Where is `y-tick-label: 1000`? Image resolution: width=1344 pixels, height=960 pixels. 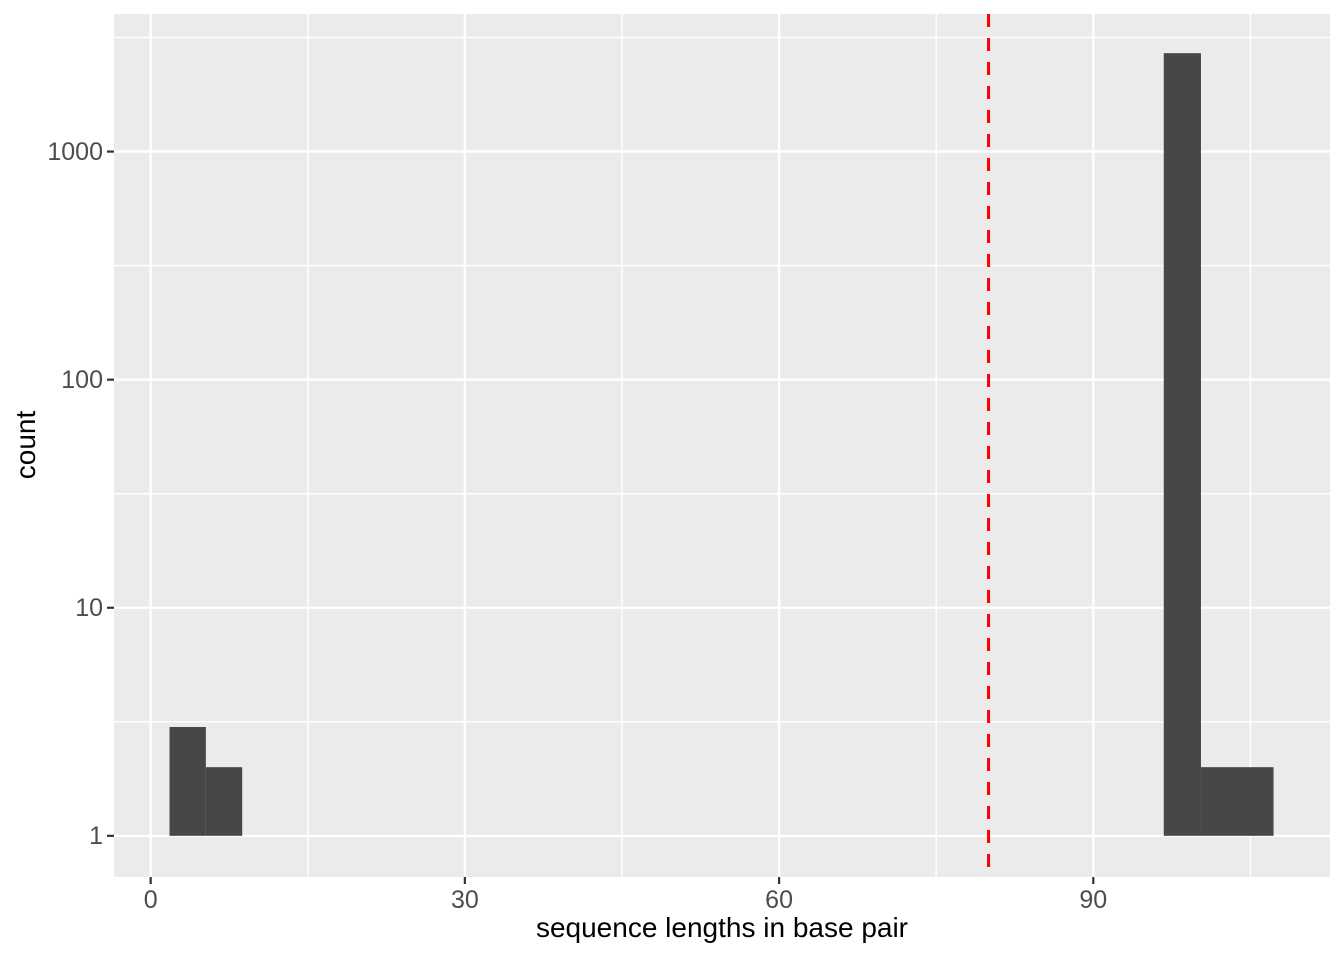 y-tick-label: 1000 is located at coordinates (75, 151).